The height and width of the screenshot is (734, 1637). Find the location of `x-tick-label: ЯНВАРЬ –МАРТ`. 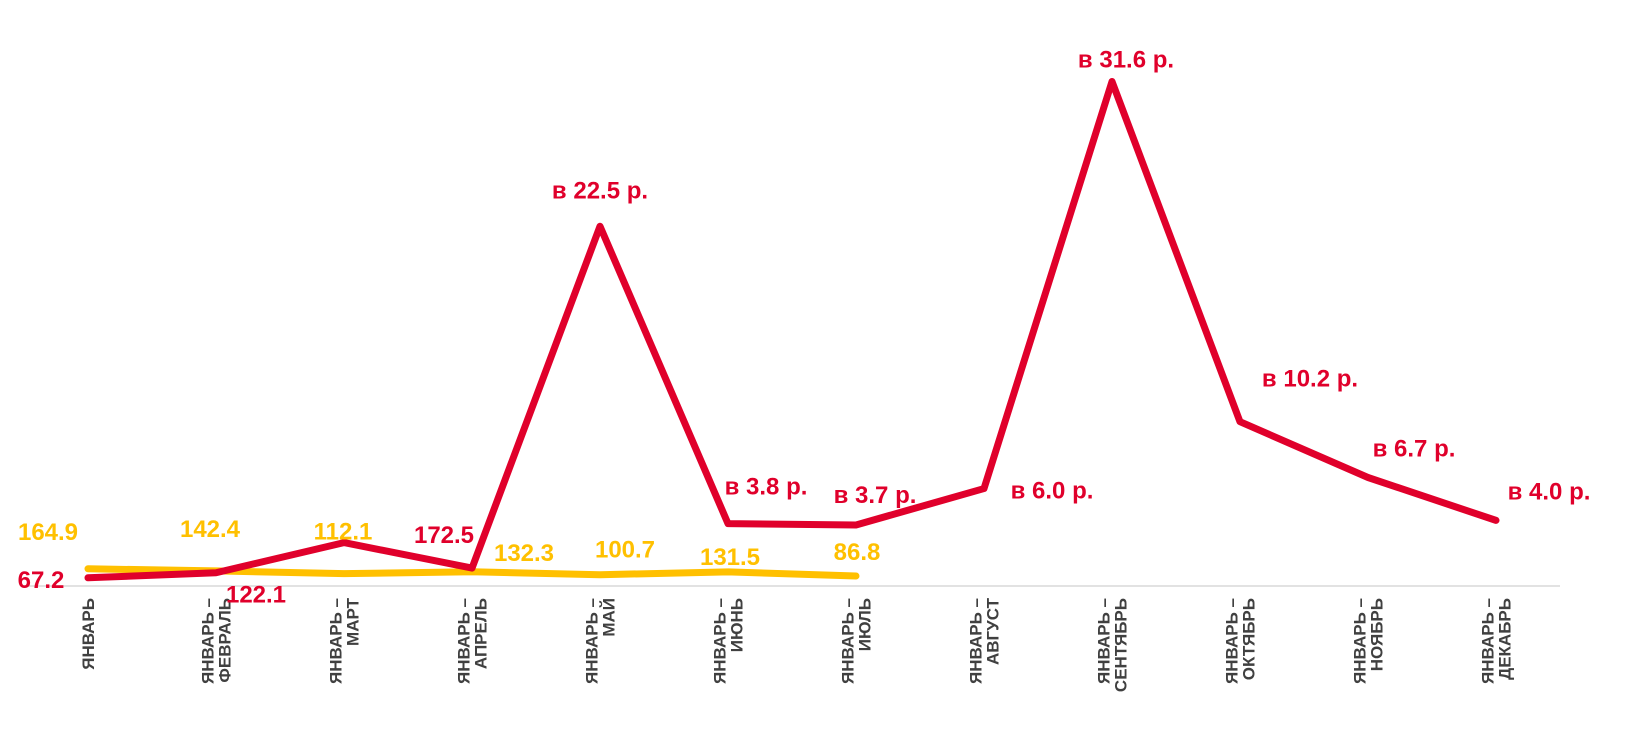

x-tick-label: ЯНВАРЬ –МАРТ is located at coordinates (345, 640).